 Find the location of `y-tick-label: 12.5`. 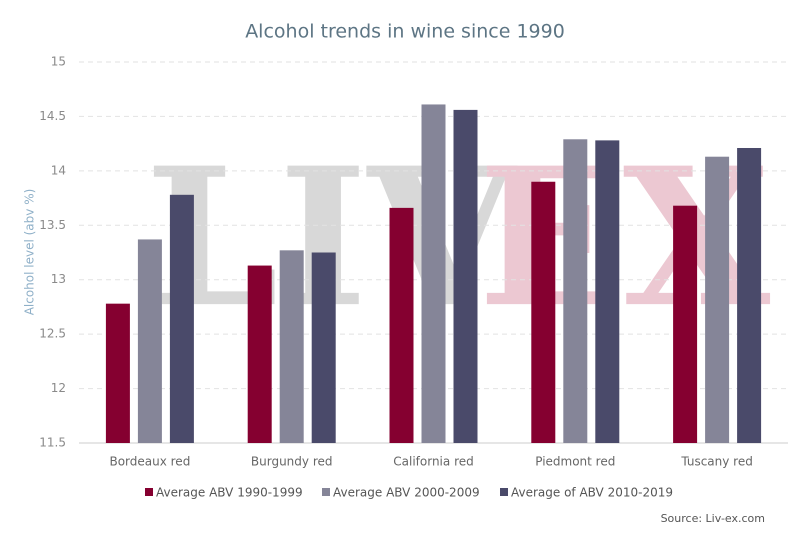

y-tick-label: 12.5 is located at coordinates (52, 334).